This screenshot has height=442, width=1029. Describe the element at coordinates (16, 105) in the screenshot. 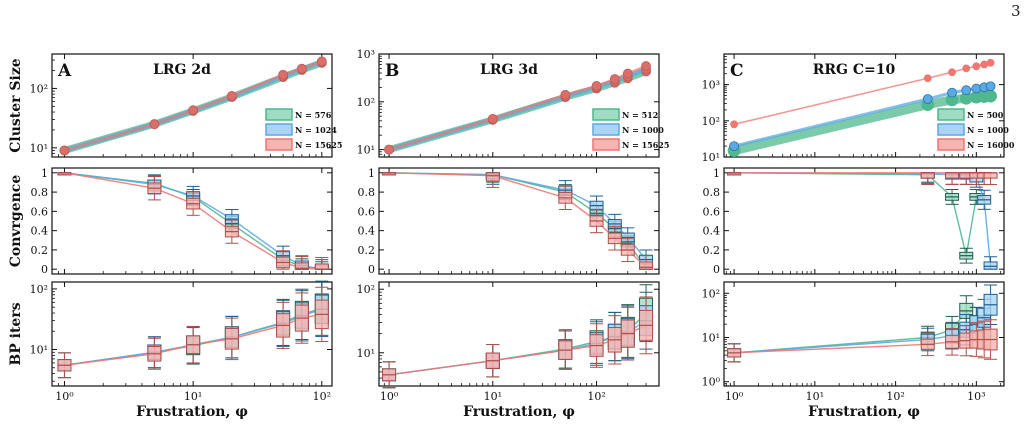

I see `row-label: Cluster Size` at that location.